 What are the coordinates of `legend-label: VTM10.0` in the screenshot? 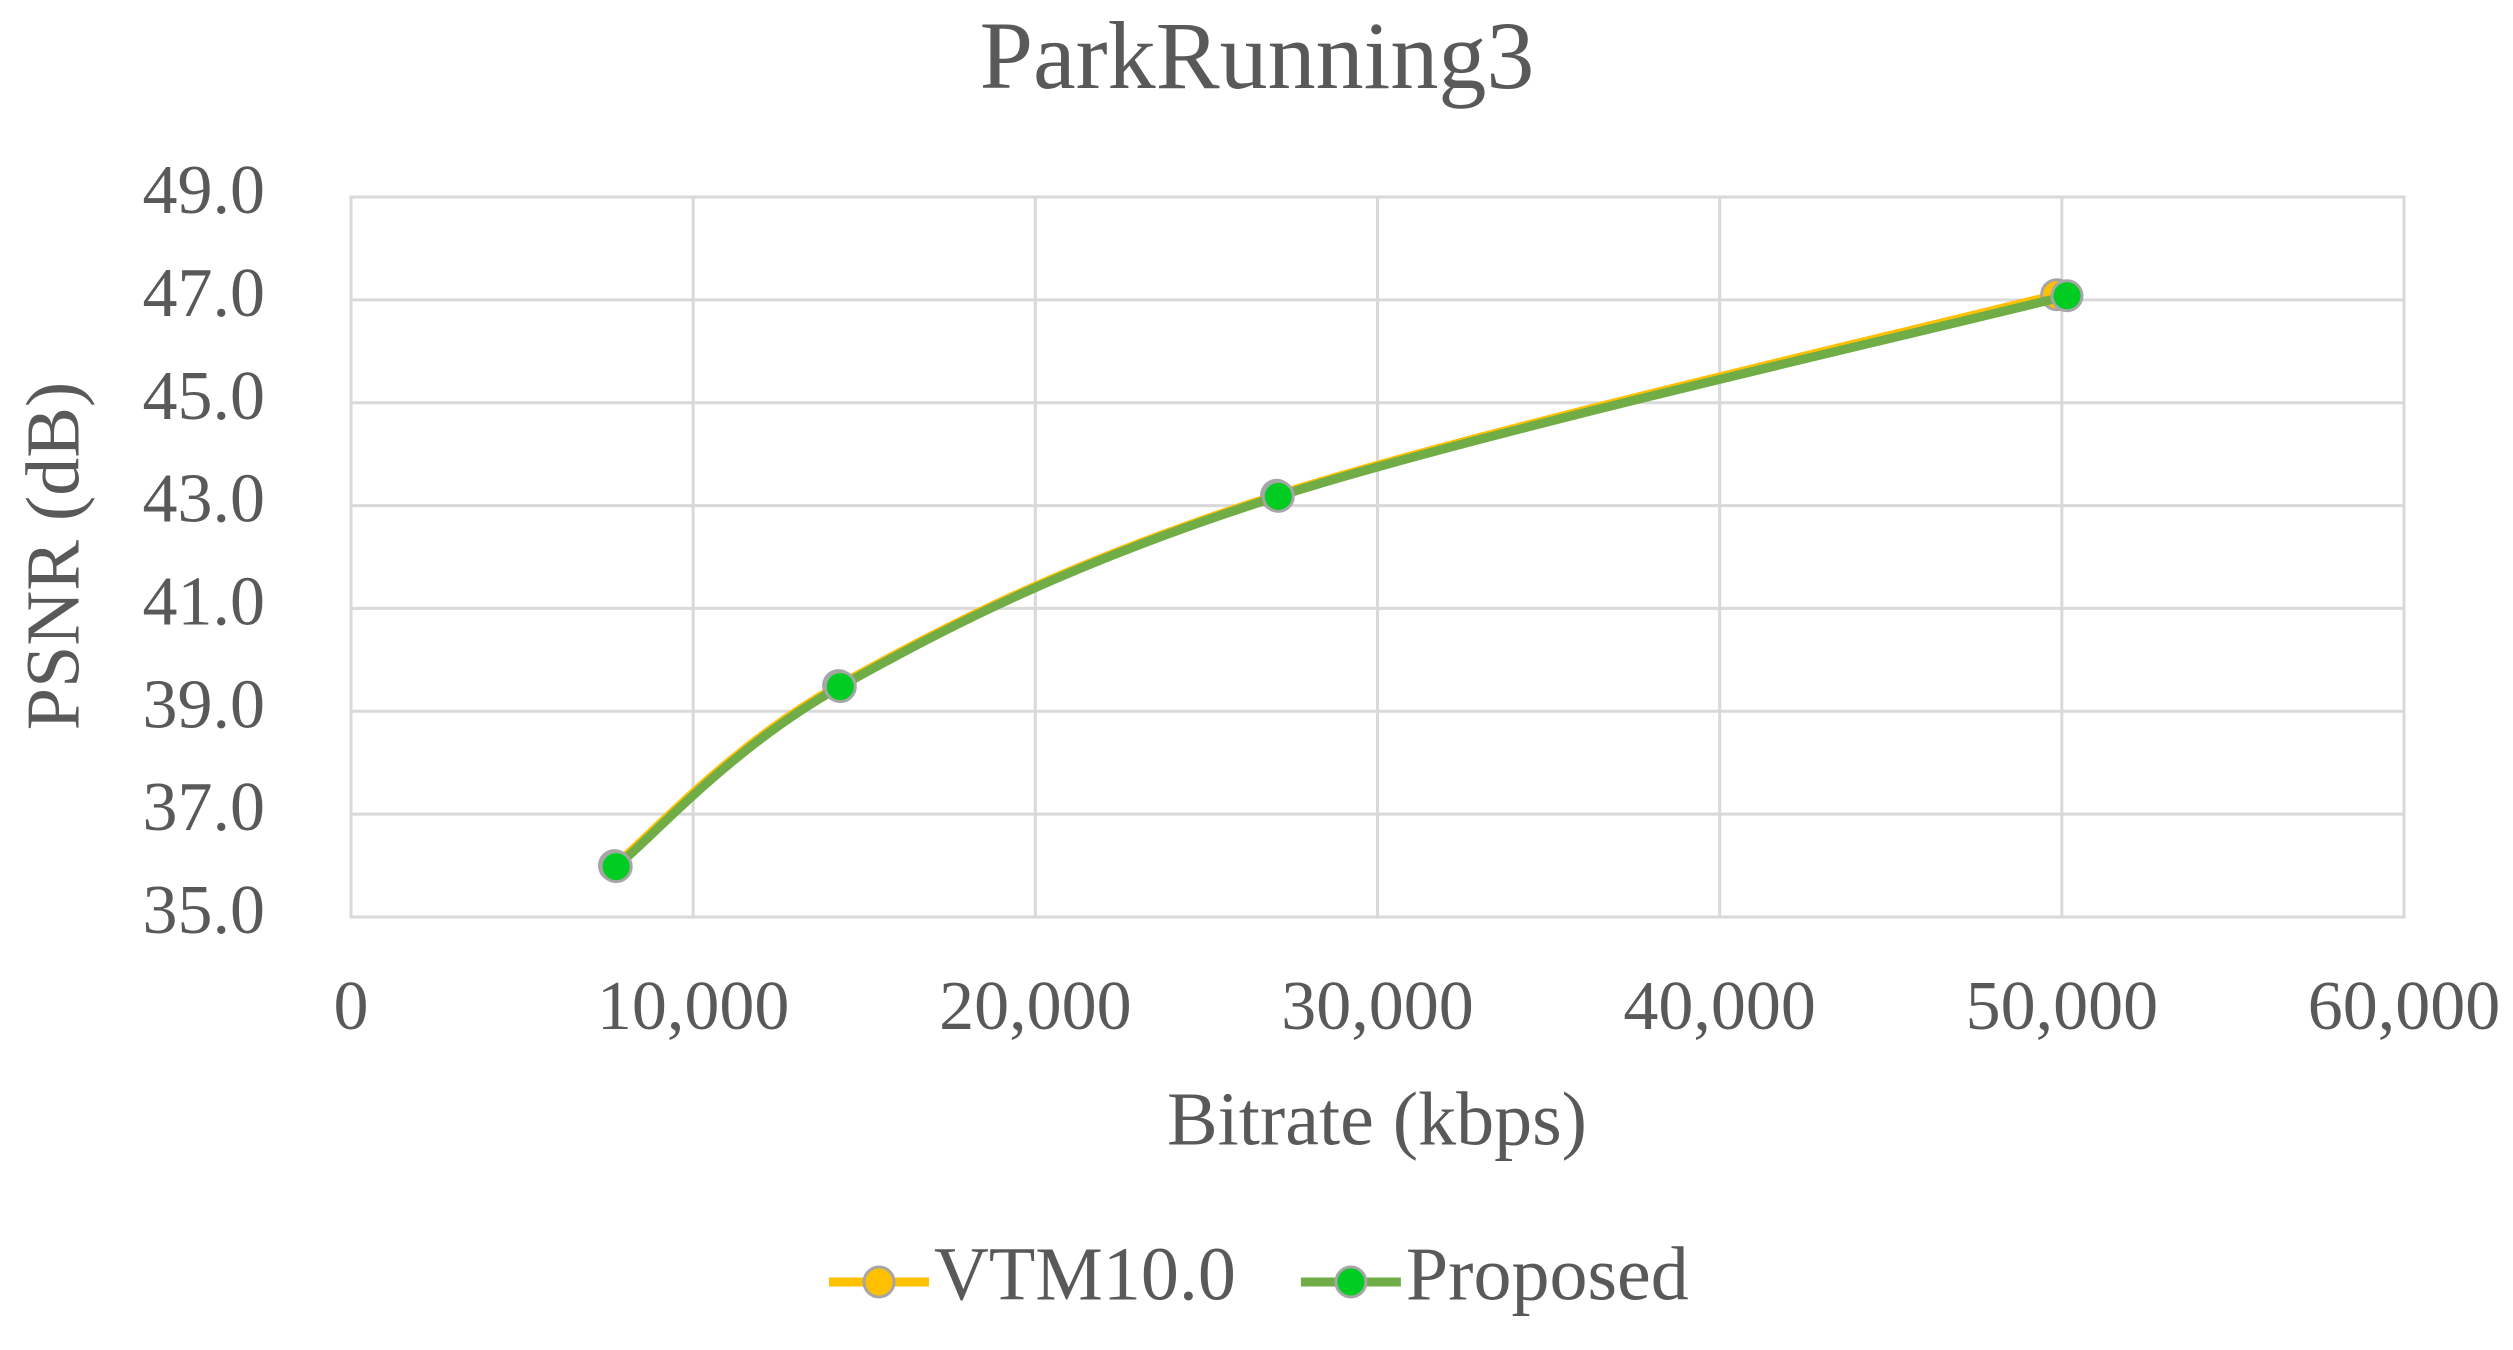 It's located at (1085, 1274).